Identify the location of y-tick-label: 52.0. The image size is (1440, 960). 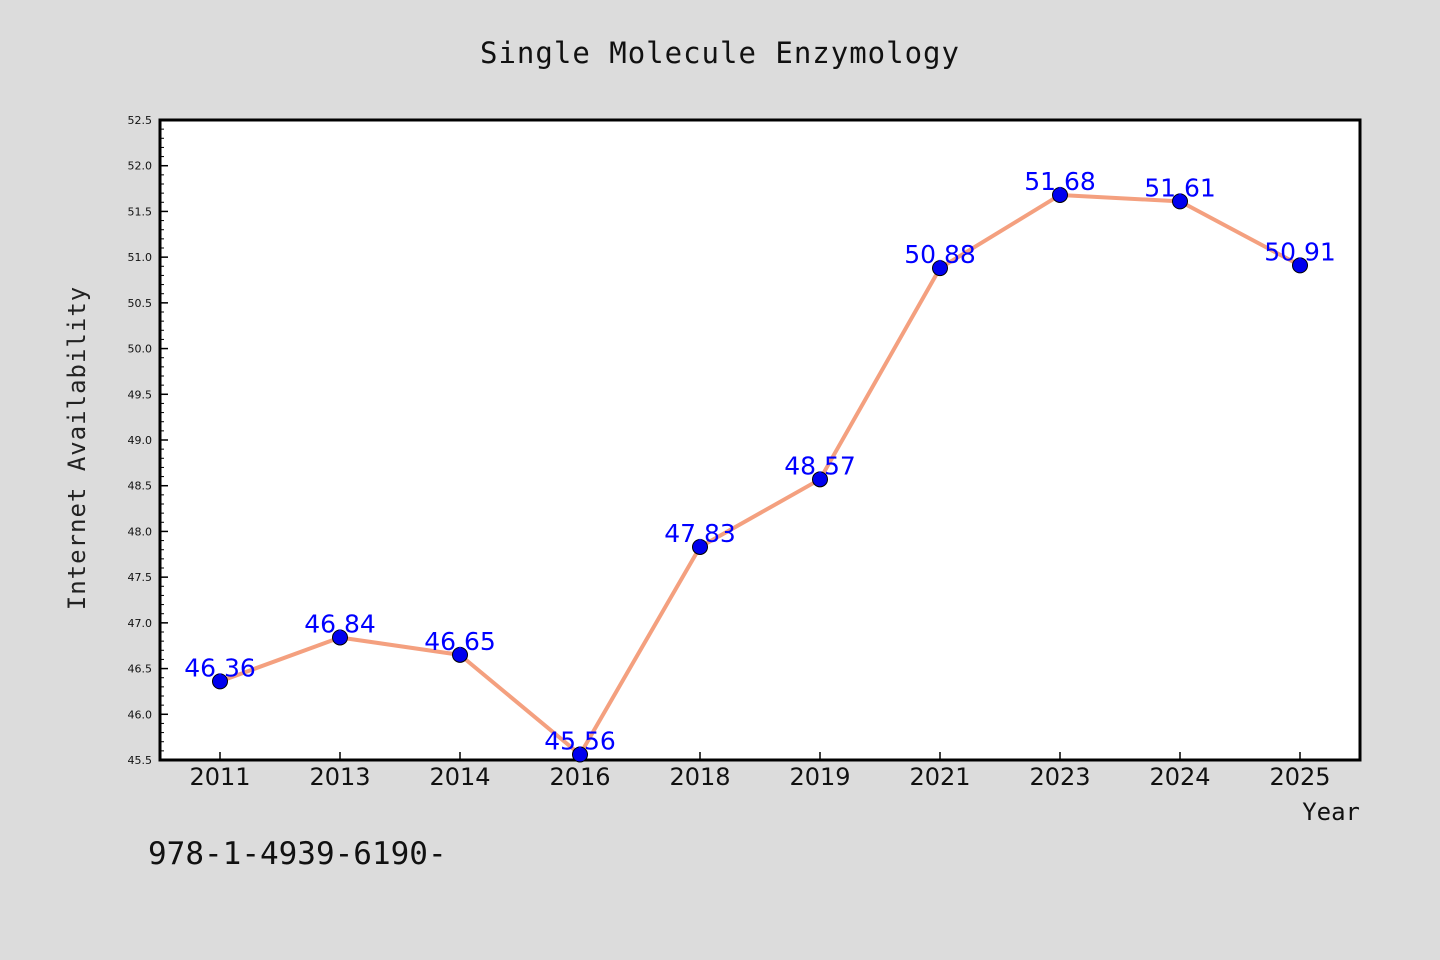
(140, 166).